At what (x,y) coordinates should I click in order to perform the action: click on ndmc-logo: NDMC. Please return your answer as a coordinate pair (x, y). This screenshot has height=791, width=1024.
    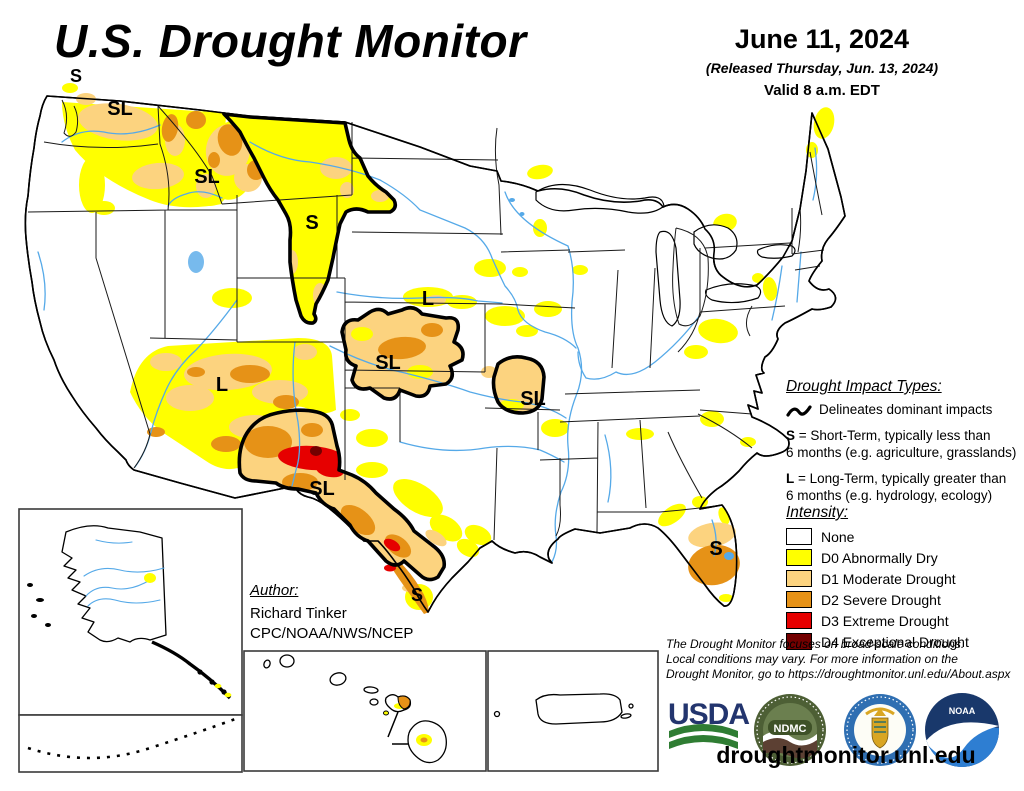
    Looking at the image, I should click on (790, 730).